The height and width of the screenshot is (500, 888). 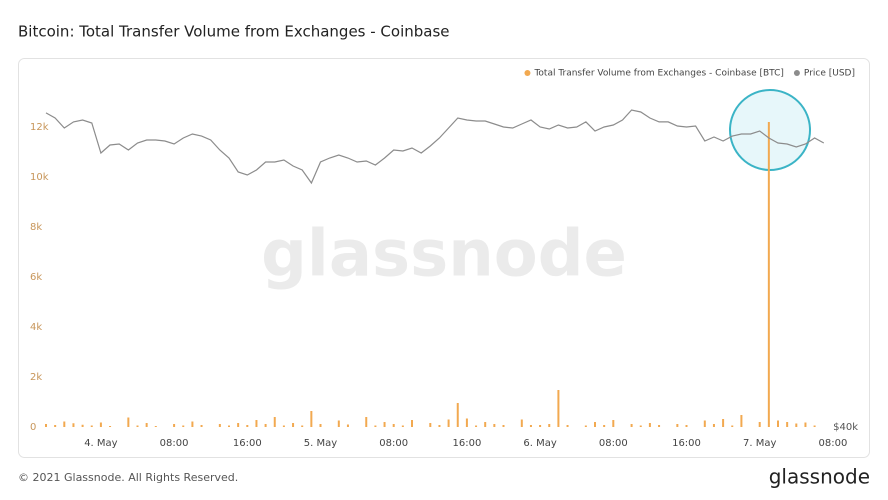 I want to click on y-tick-label: 0, so click(x=33, y=427).